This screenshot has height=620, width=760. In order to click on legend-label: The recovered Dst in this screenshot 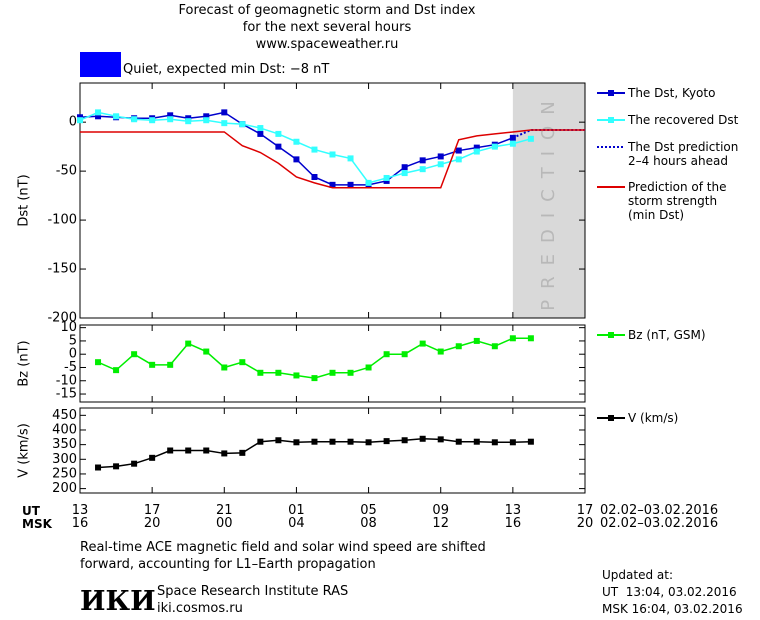, I will do `click(683, 120)`.